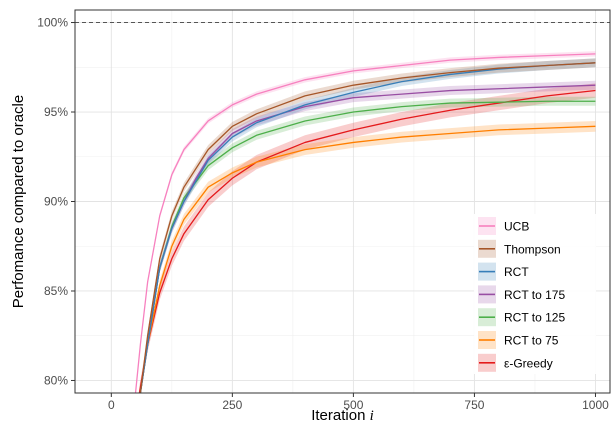  I want to click on y-tick-label: 90%, so click(56, 202).